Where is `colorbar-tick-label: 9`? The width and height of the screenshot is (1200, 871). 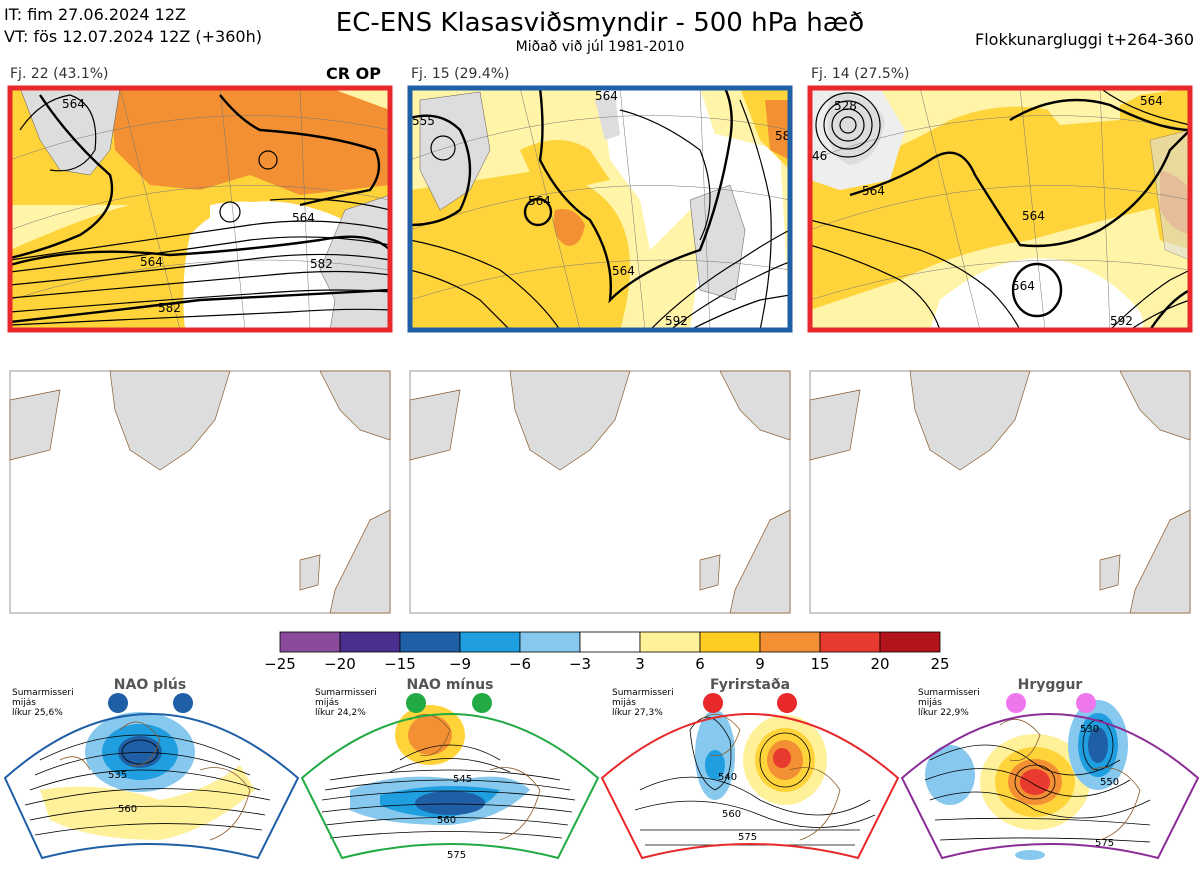
colorbar-tick-label: 9 is located at coordinates (760, 664).